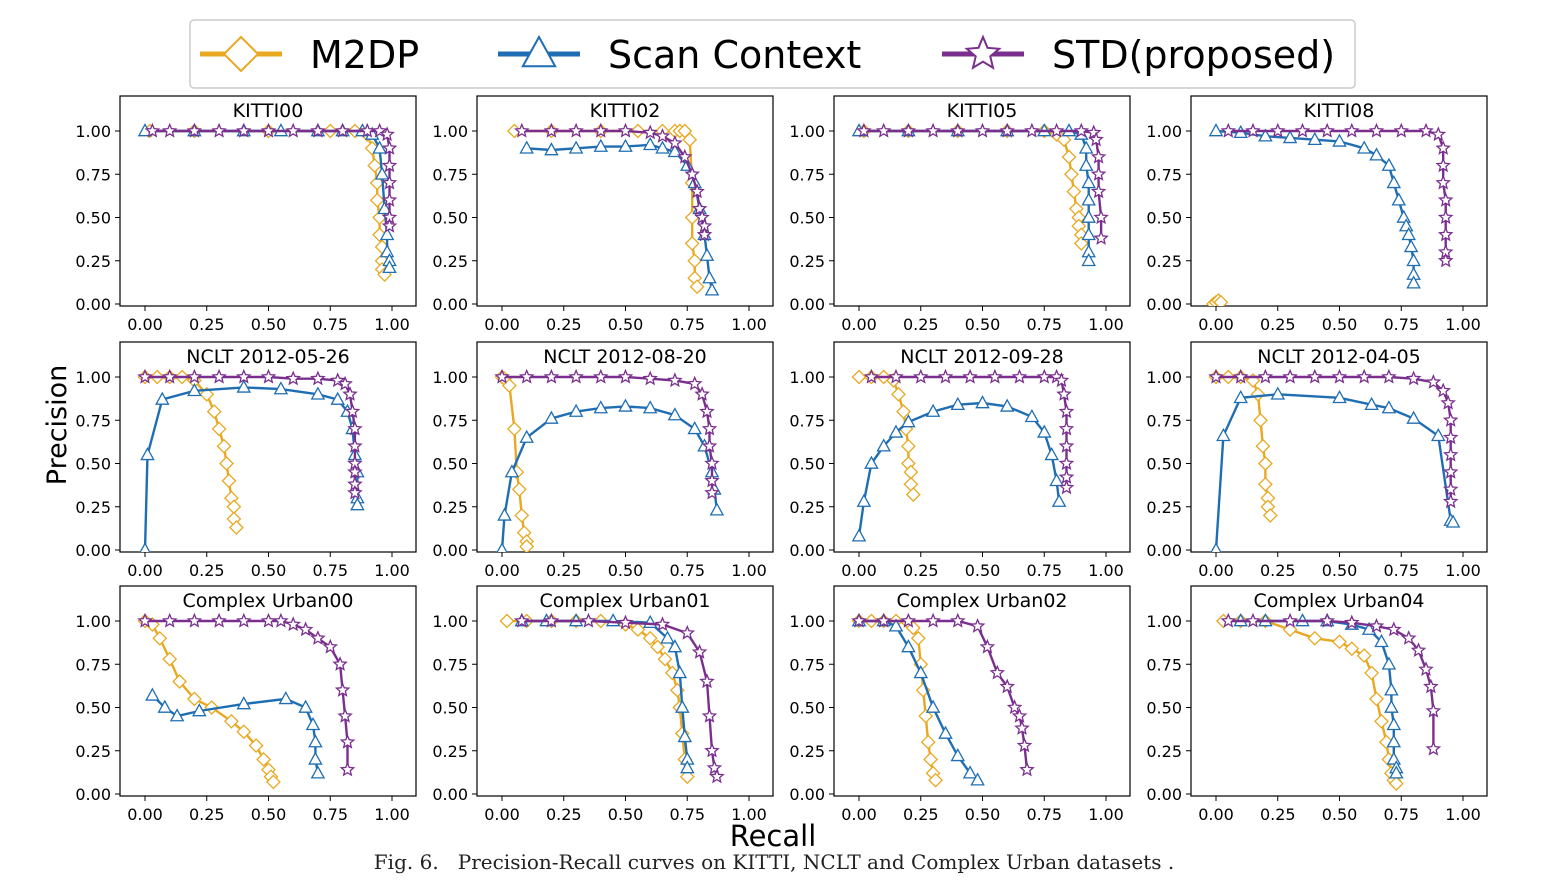  I want to click on y-tick-label: 0.00, so click(450, 550).